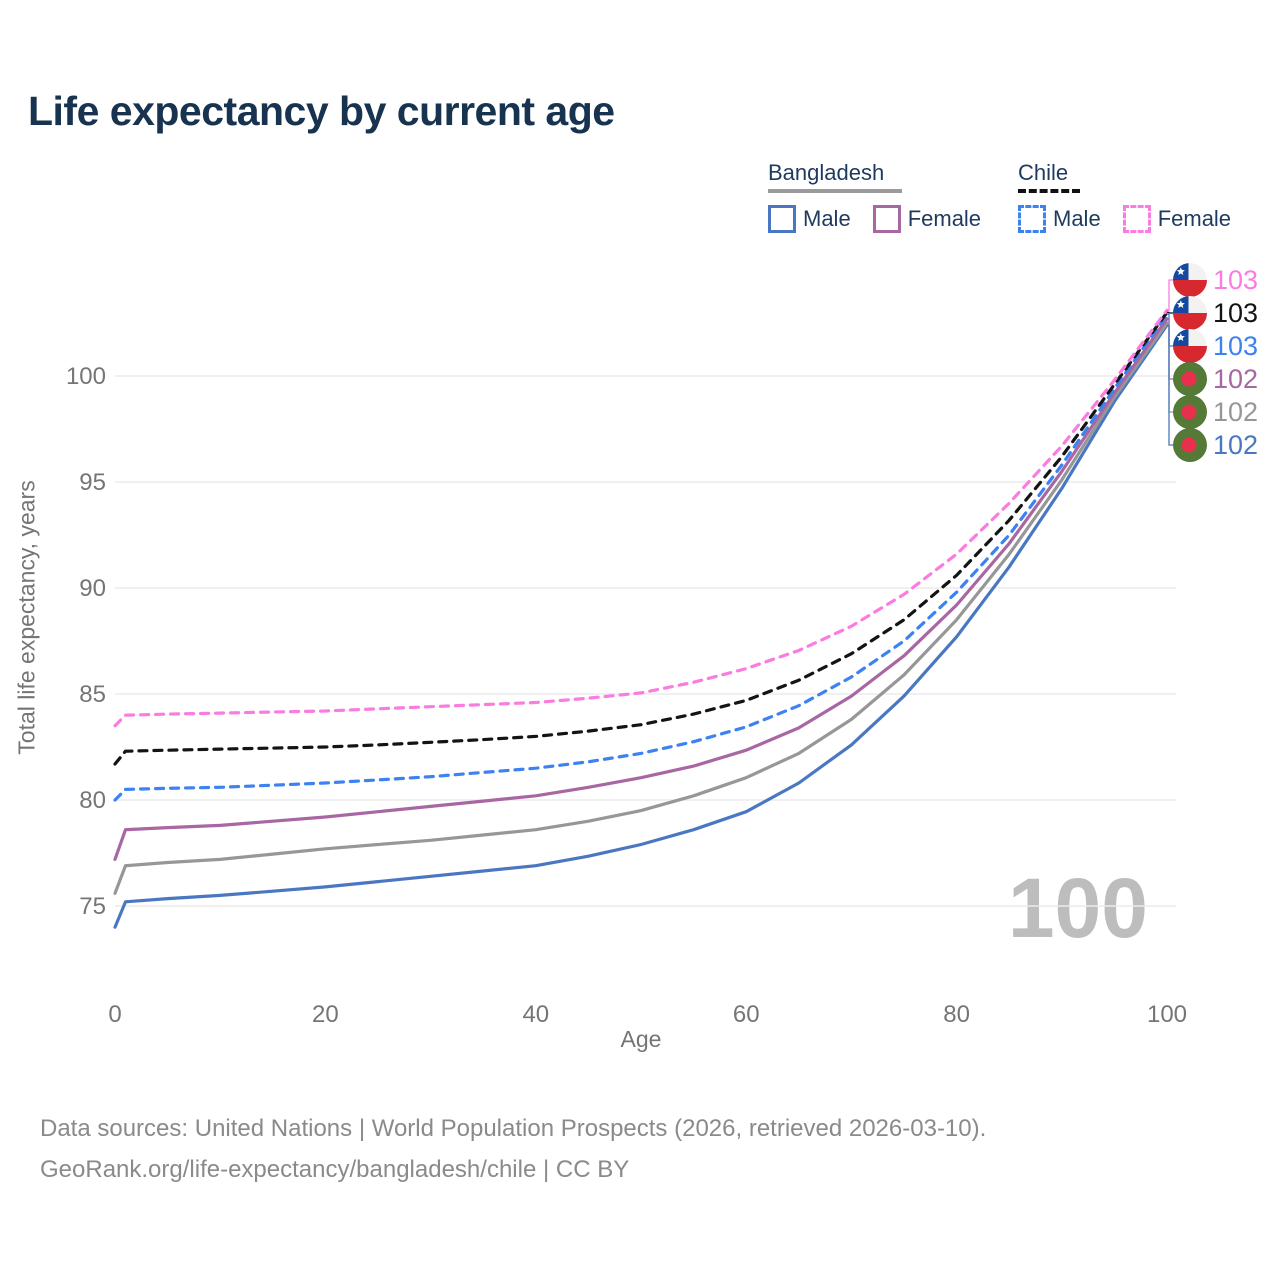 The height and width of the screenshot is (1280, 1280). I want to click on end-label-chile-male: 103, so click(1215, 346).